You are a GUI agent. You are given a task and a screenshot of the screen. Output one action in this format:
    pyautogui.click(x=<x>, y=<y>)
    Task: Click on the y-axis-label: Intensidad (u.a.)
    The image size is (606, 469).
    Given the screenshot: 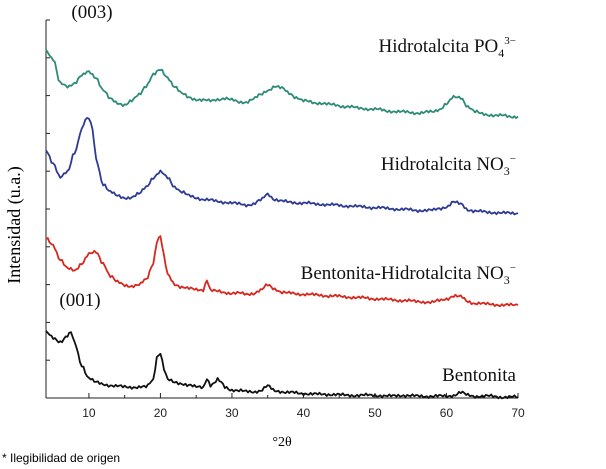 What is the action you would take?
    pyautogui.click(x=14, y=224)
    